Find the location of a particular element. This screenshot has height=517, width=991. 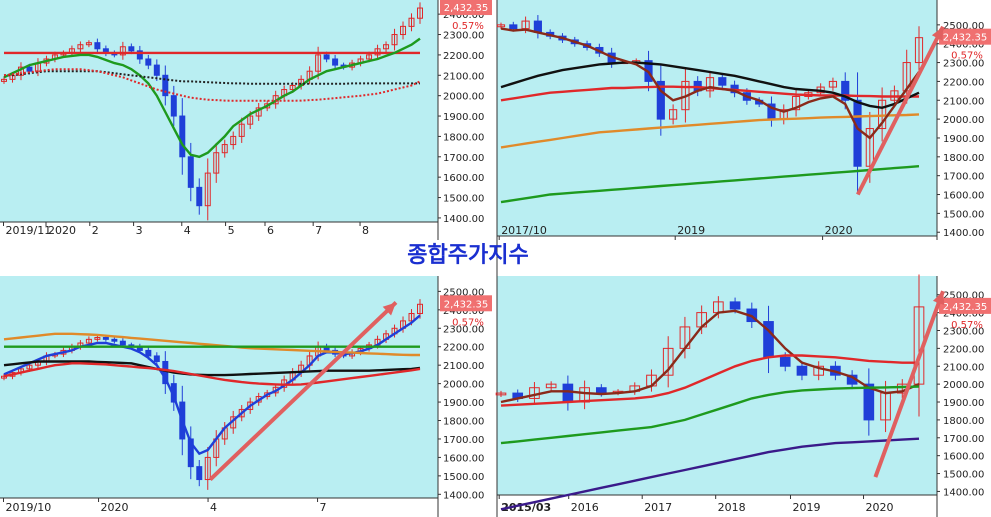

x-tick-label: 2017 is located at coordinates (658, 507).